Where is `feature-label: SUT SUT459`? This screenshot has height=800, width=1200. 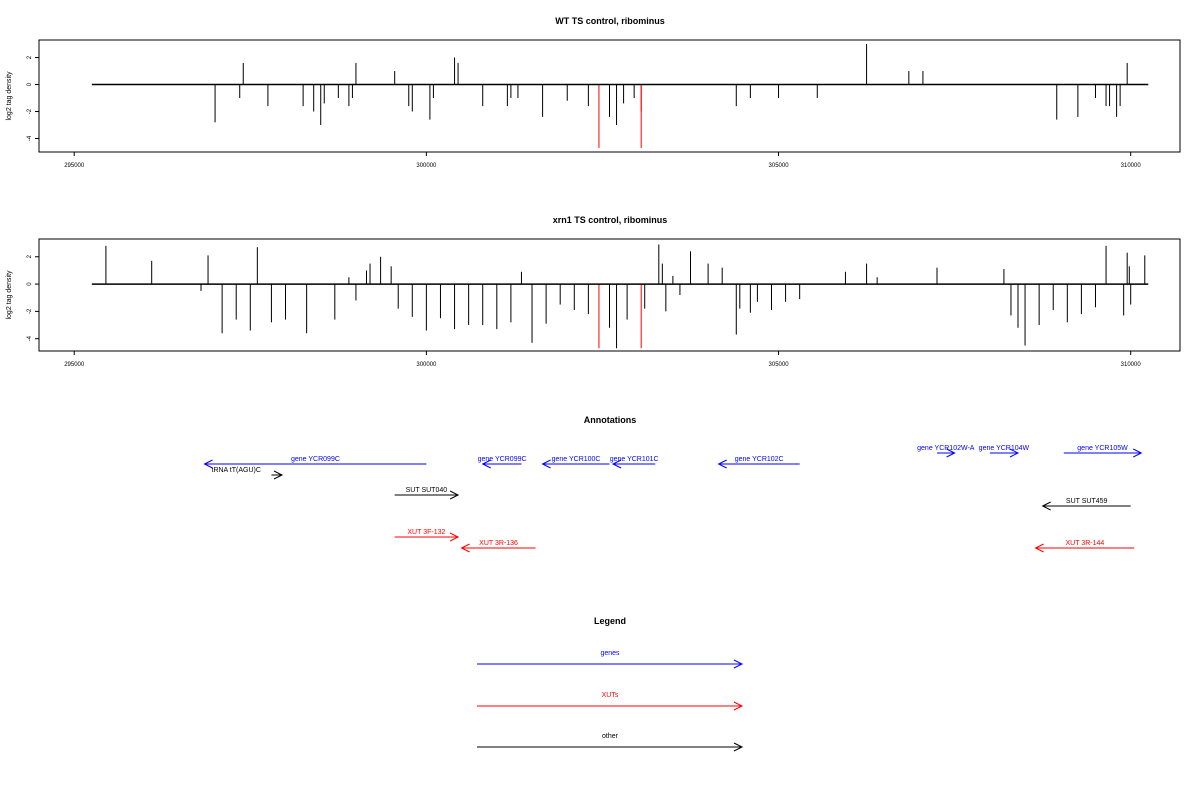
feature-label: SUT SUT459 is located at coordinates (1087, 501).